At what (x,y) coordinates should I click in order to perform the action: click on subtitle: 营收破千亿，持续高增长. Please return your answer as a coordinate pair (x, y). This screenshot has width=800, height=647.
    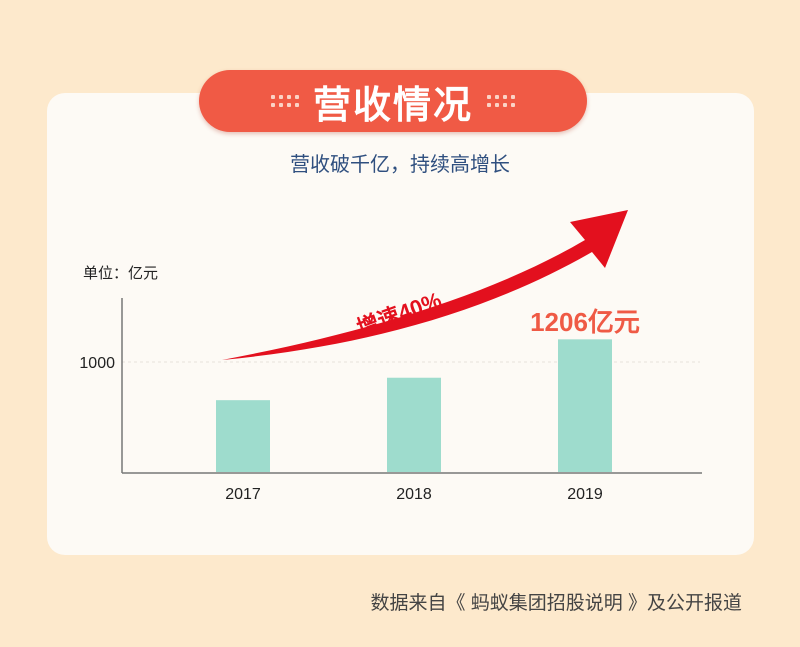
    Looking at the image, I should click on (400, 165).